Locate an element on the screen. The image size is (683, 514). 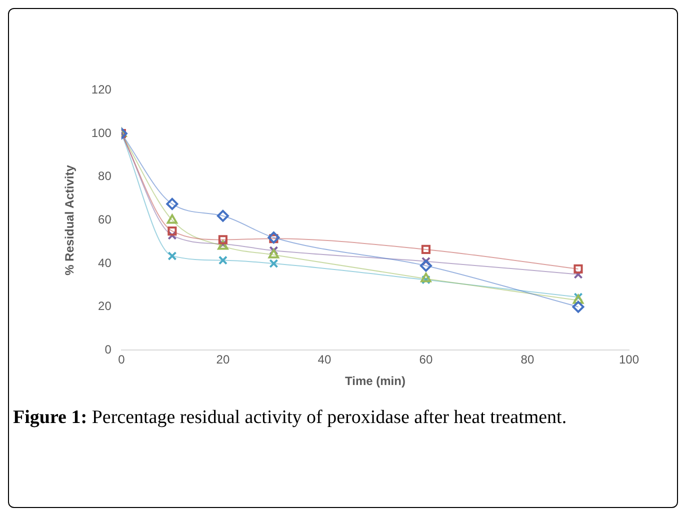
y-tick-label: 100 is located at coordinates (101, 133).